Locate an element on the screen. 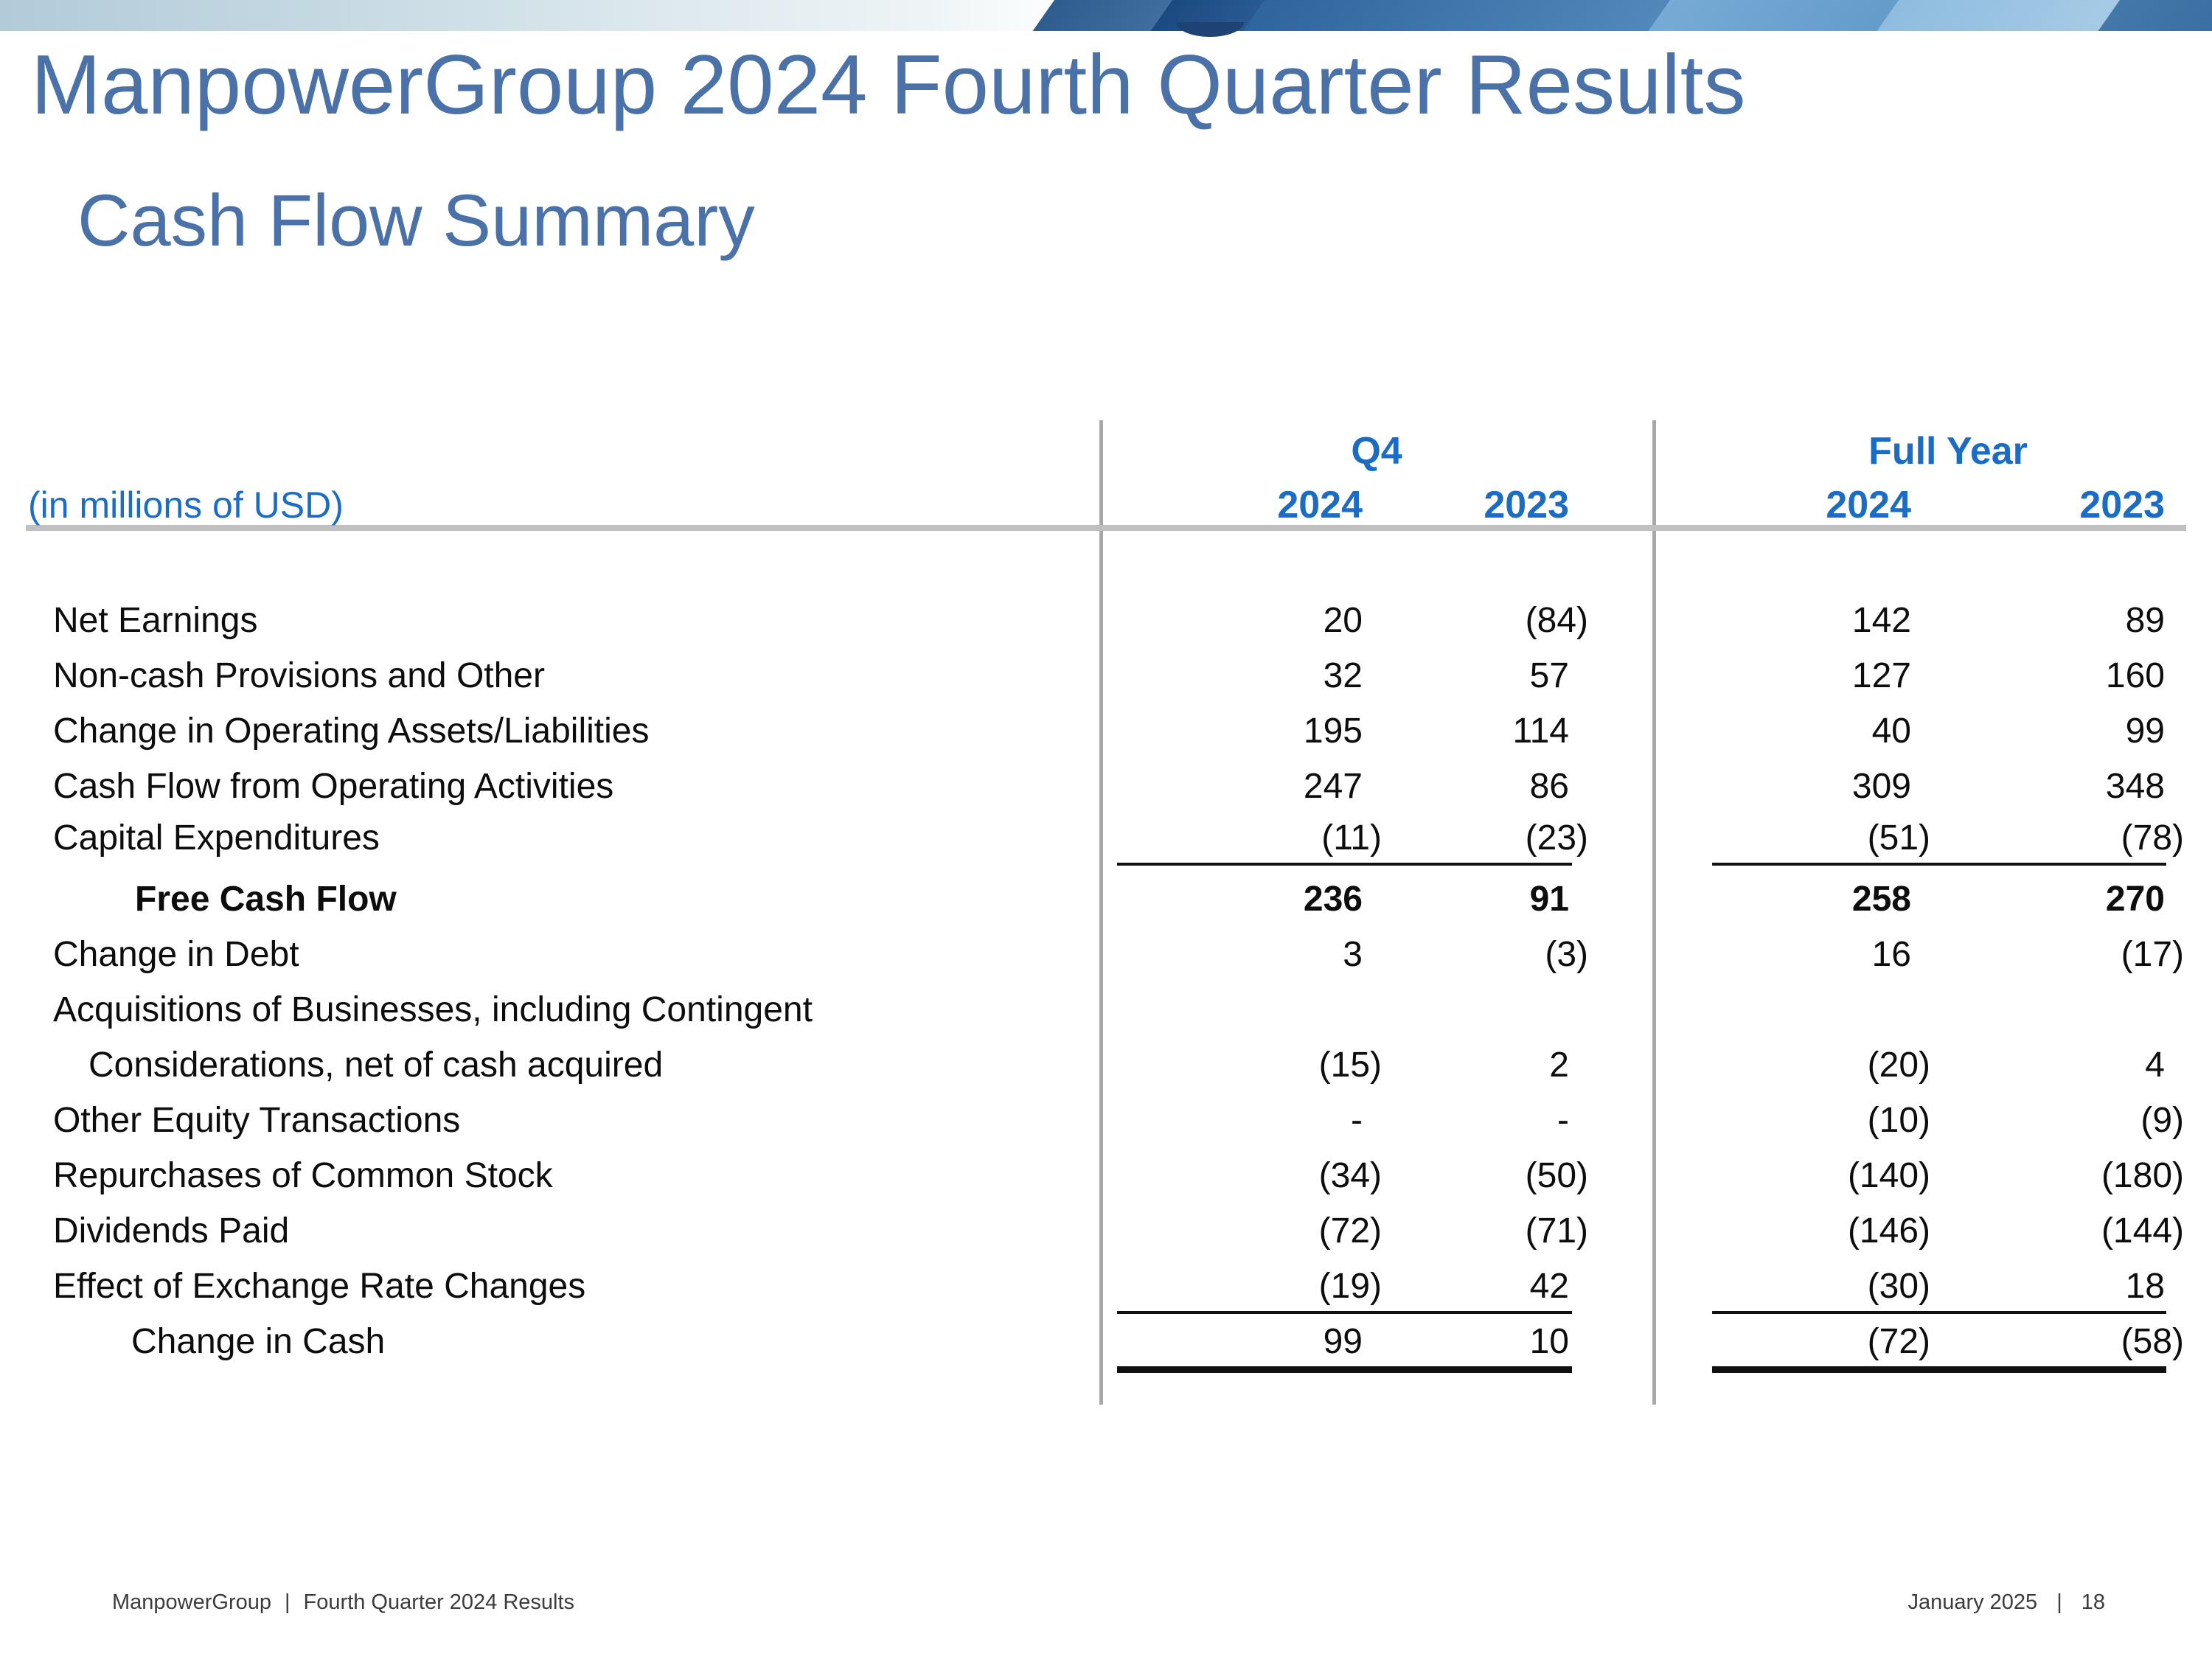  footer-brand: ManpowerGroup is located at coordinates (191, 1602).